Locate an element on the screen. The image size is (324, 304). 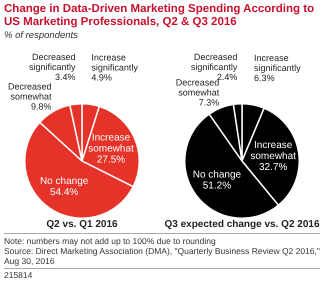
source-note: Source: Direct Marketing Association (DMA), "Quarterly Business Review Q2 2016," Aug 30, 2016 is located at coordinates (162, 256).